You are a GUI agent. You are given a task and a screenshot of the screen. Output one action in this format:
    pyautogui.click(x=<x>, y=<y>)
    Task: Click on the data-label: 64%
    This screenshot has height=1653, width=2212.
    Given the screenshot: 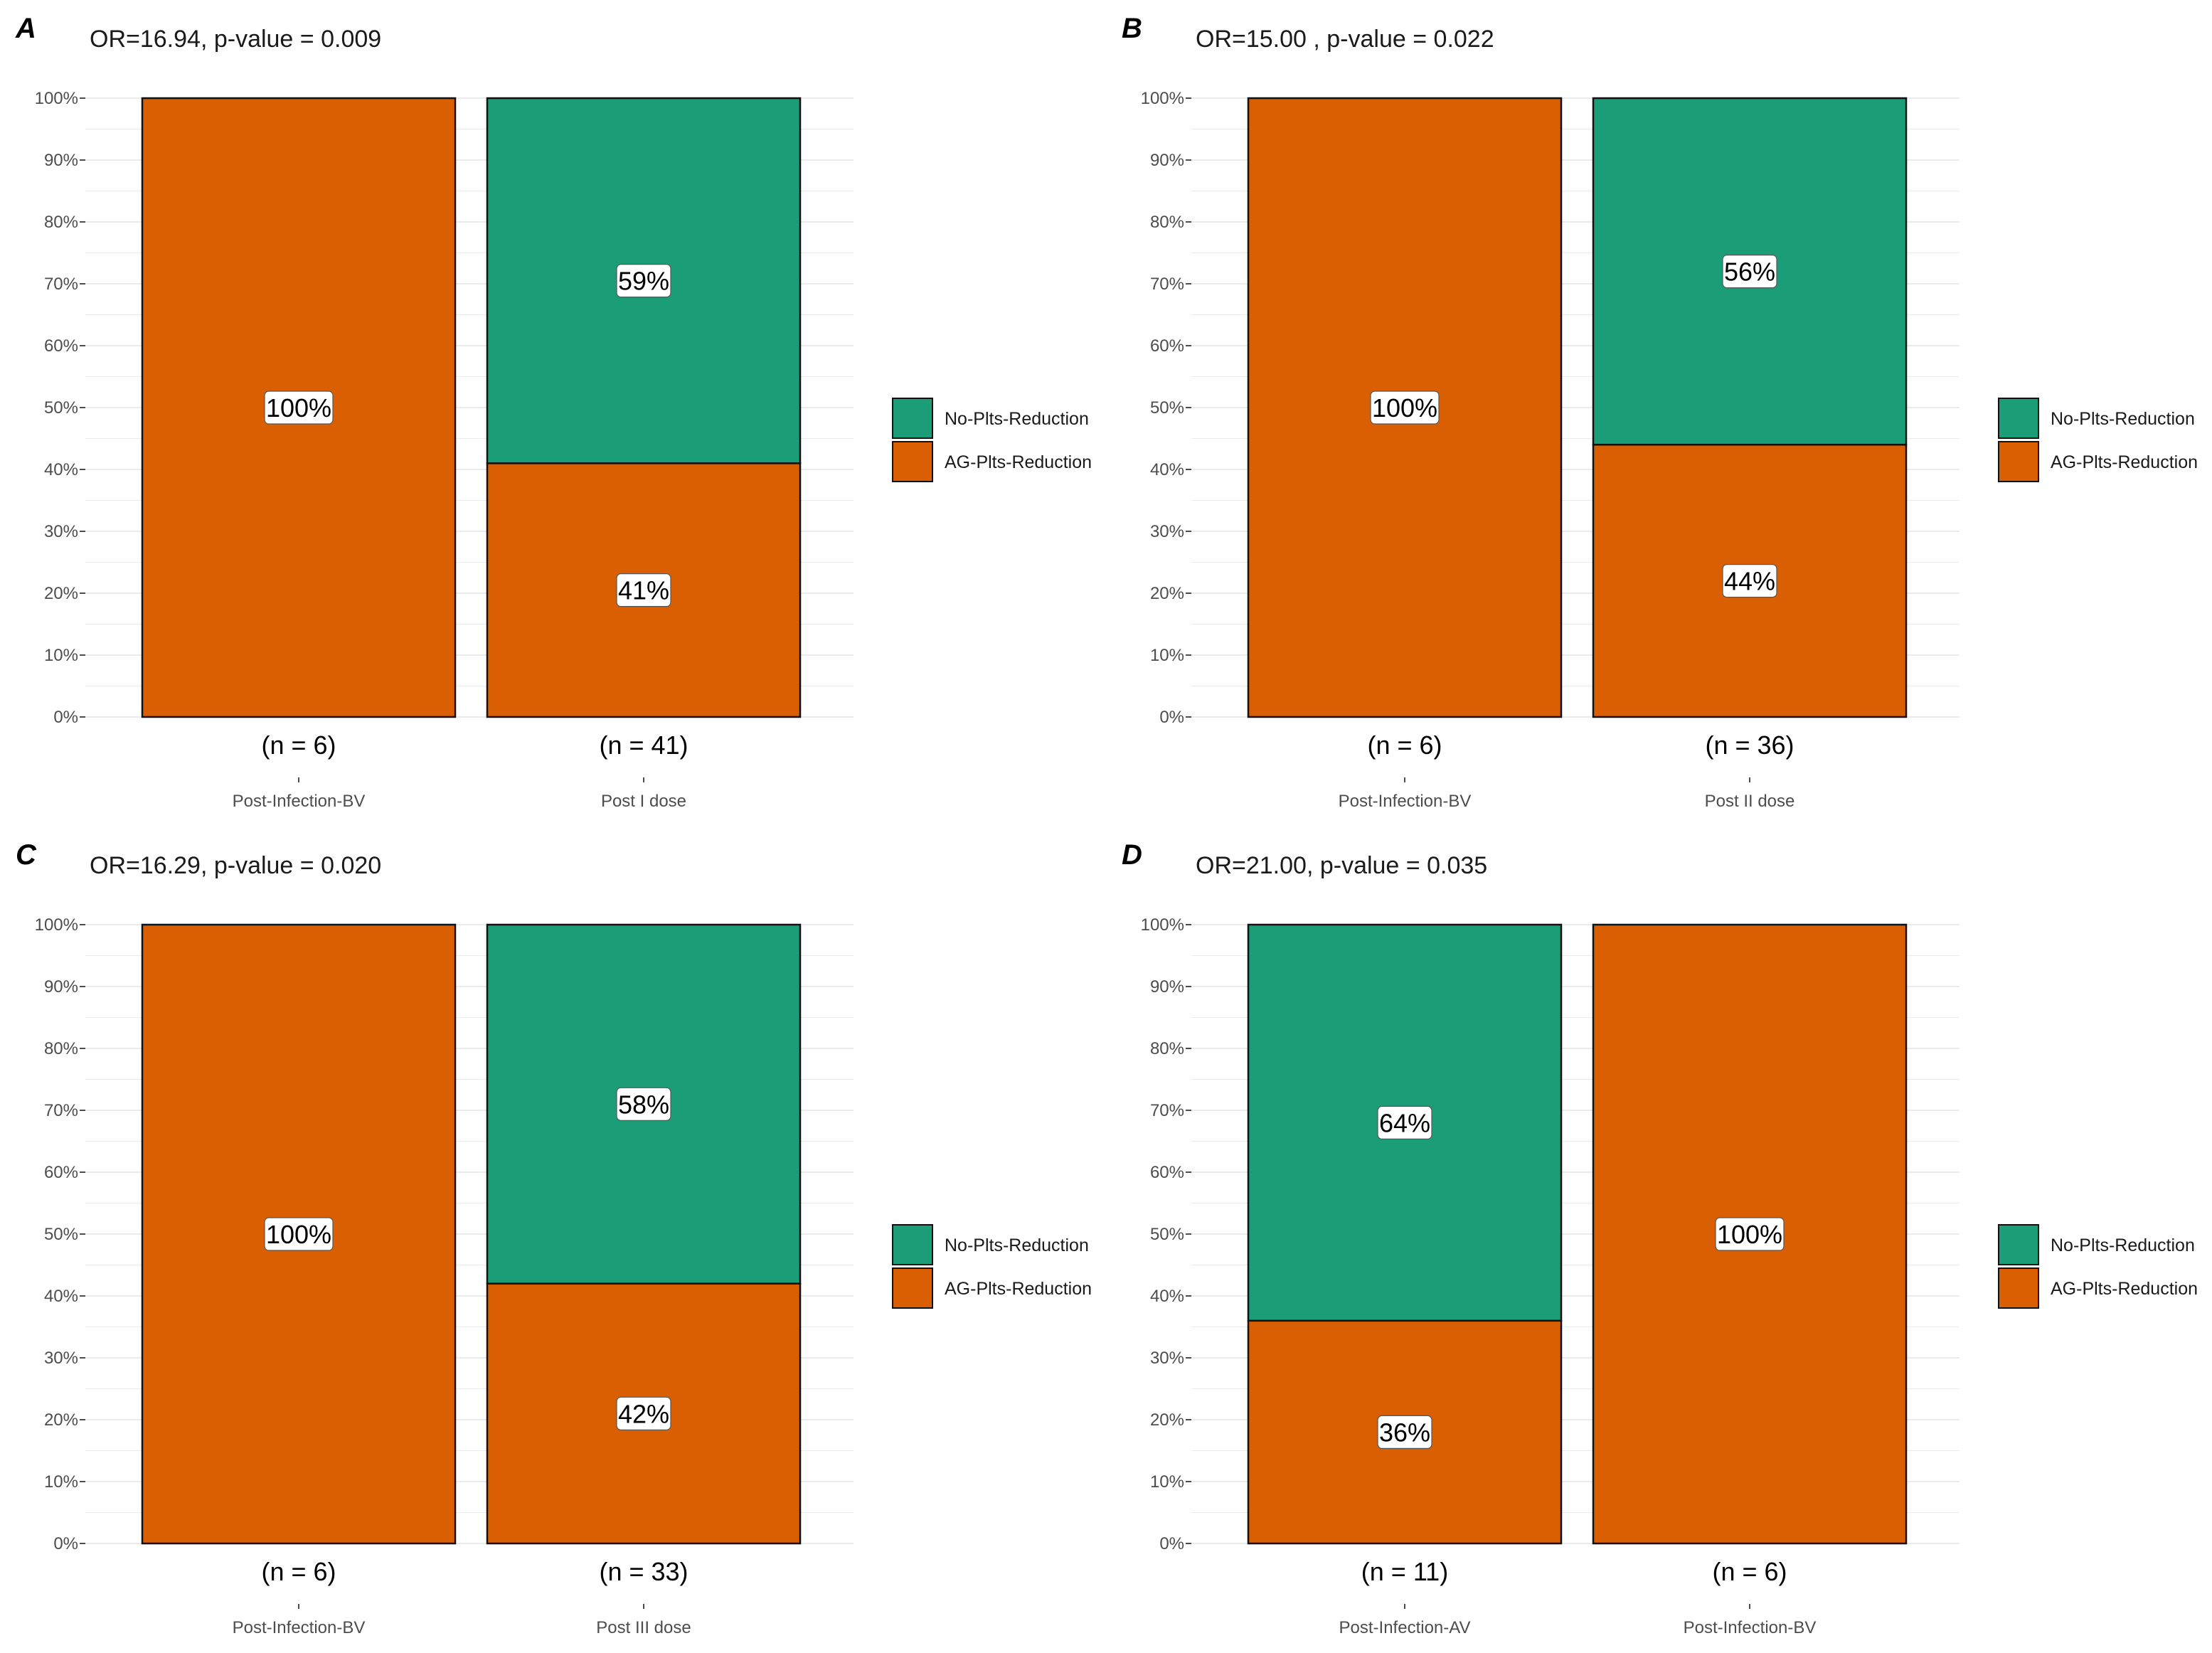 What is the action you would take?
    pyautogui.click(x=1404, y=1122)
    